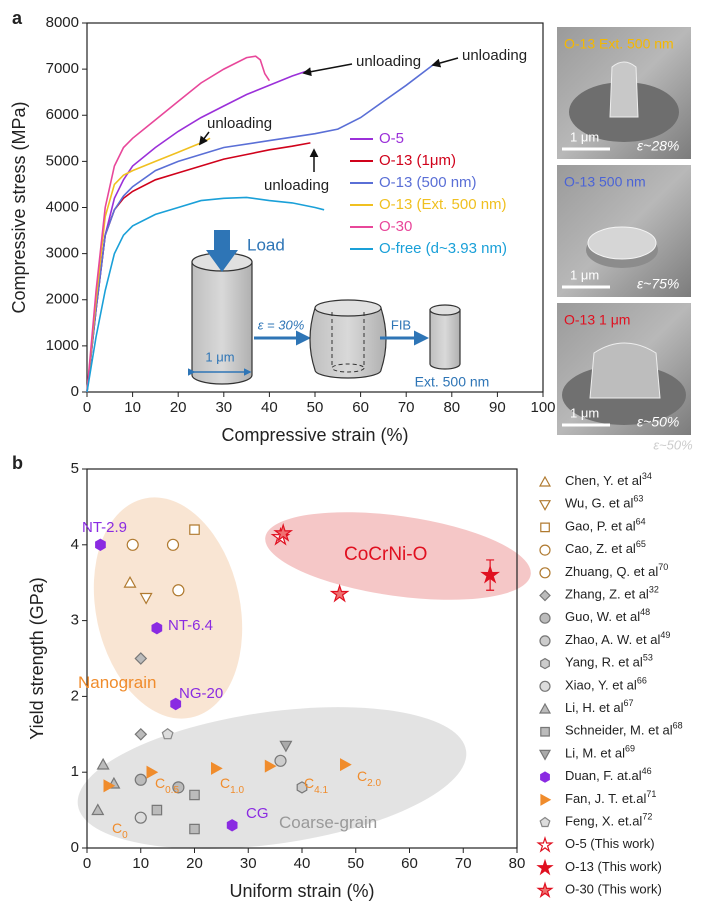 This screenshot has height=918, width=714. Describe the element at coordinates (257, 813) in the screenshot. I see `annotation: CG` at that location.